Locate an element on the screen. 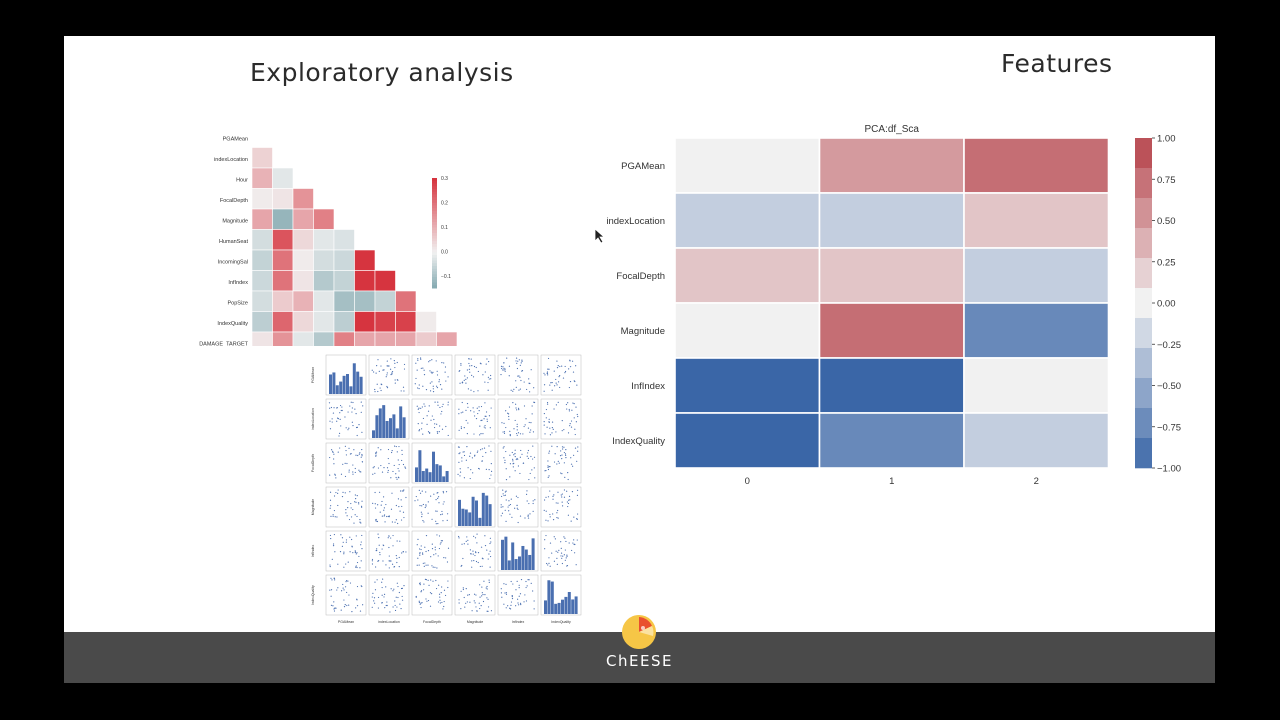  pca-colorbar-tick: 0.75 is located at coordinates (1166, 180).